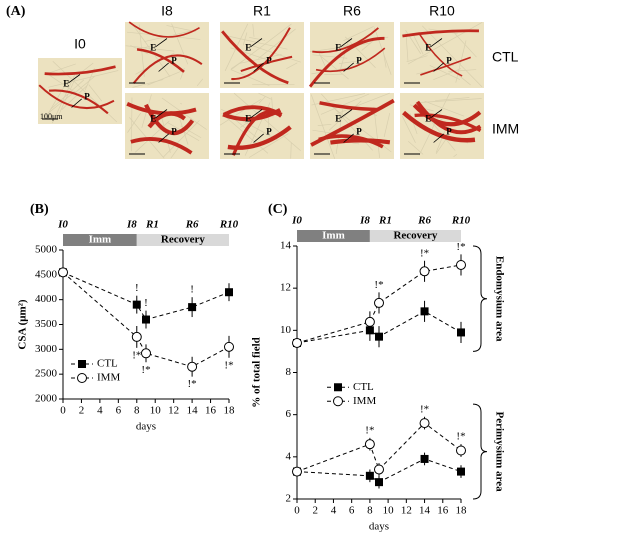 The height and width of the screenshot is (543, 622). I want to click on x-tick-label: 2, so click(82, 411).